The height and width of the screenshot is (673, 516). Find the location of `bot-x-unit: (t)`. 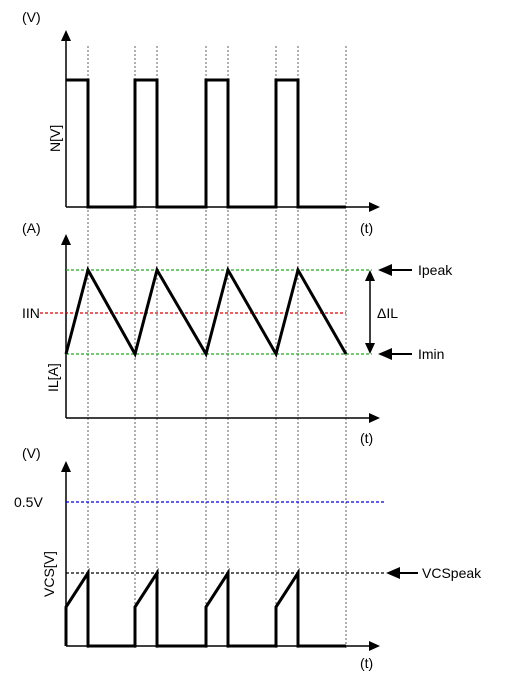

bot-x-unit: (t) is located at coordinates (366, 663).